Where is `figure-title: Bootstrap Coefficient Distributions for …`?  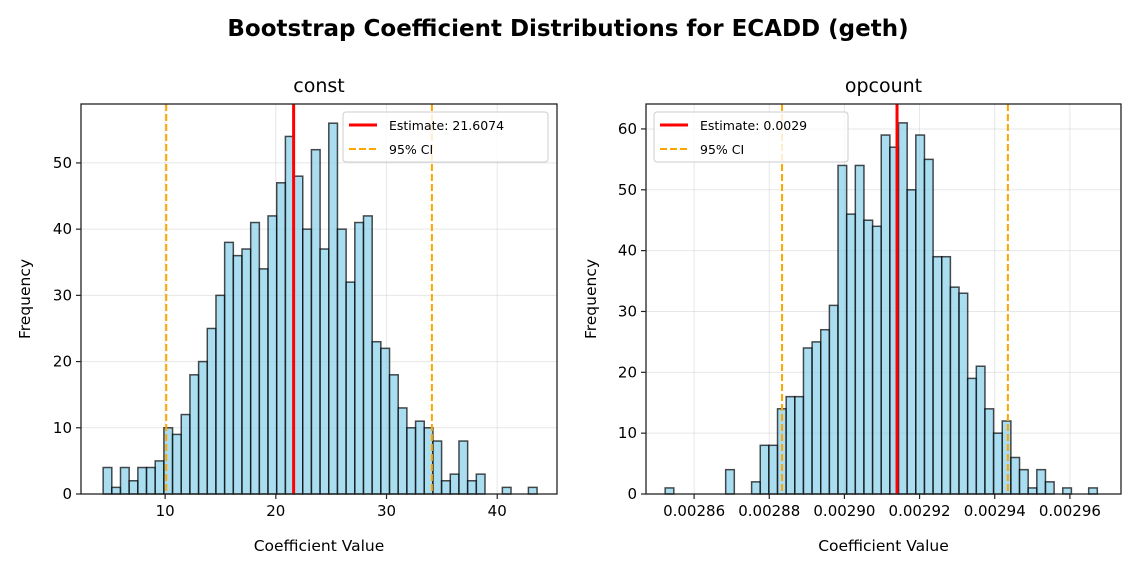
figure-title: Bootstrap Coefficient Distributions for … is located at coordinates (567, 29).